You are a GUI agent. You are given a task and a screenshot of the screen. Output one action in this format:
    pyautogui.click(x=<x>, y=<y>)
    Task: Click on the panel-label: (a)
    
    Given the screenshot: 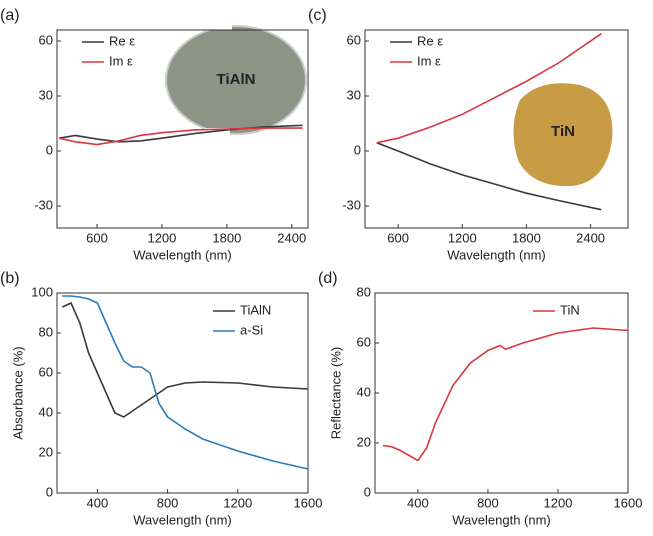 What is the action you would take?
    pyautogui.click(x=10, y=15)
    